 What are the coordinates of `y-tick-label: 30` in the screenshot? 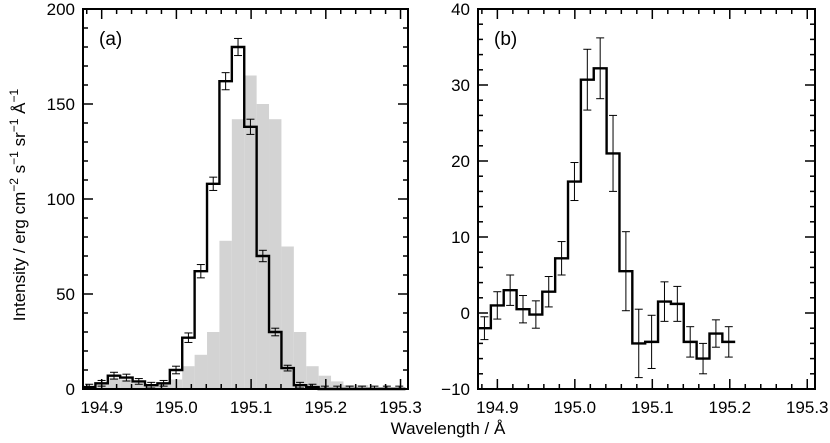 It's located at (460, 85).